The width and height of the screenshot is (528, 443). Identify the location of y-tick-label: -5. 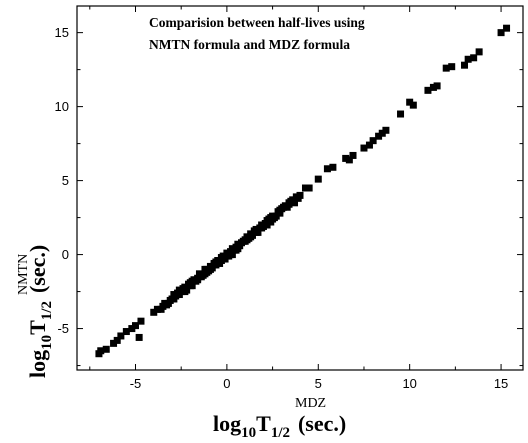
(63, 328).